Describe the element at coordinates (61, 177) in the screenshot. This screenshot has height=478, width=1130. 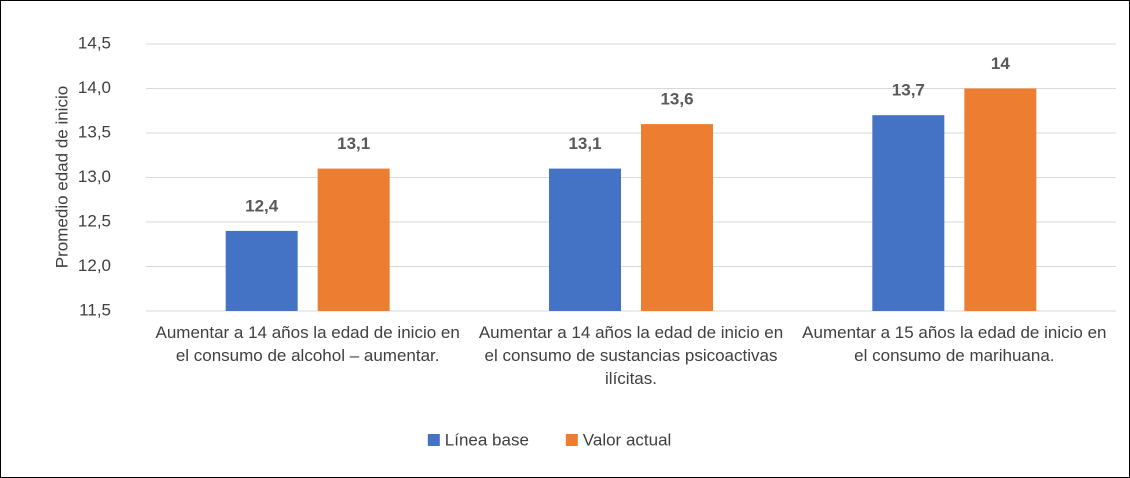
I see `y-axis-title: Promedio edad de inicio` at that location.